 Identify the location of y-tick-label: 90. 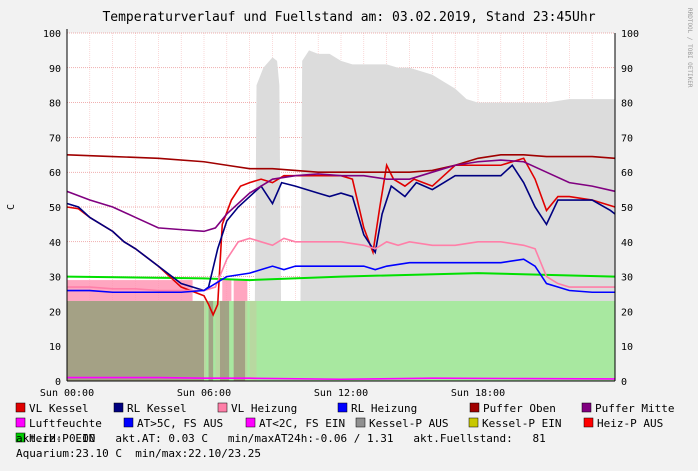
(55, 69).